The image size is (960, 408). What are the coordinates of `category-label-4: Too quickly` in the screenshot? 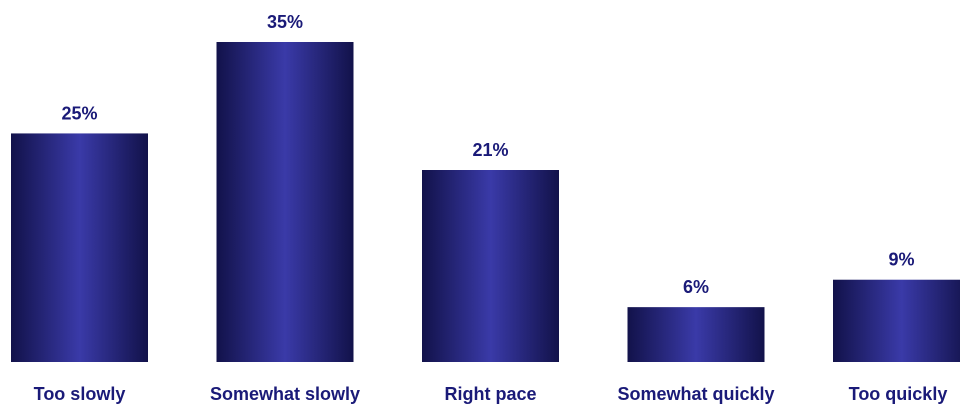 It's located at (898, 394).